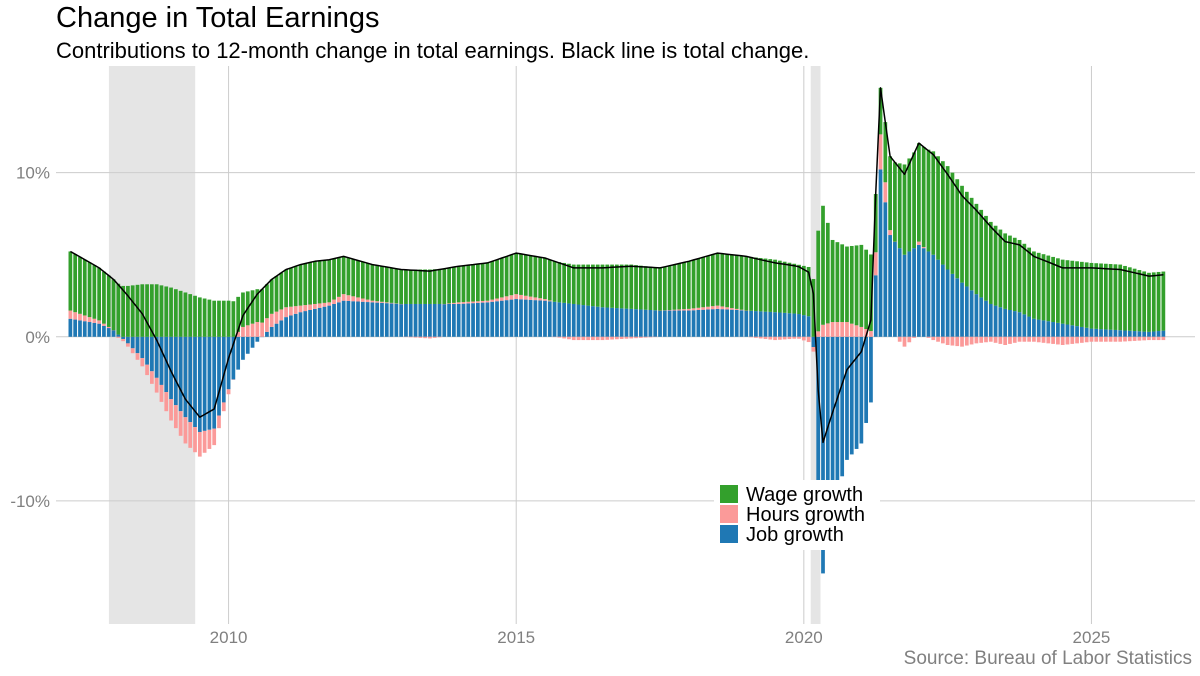 Image resolution: width=1200 pixels, height=676 pixels. What do you see at coordinates (1092, 637) in the screenshot?
I see `x-tick-label: 2025` at bounding box center [1092, 637].